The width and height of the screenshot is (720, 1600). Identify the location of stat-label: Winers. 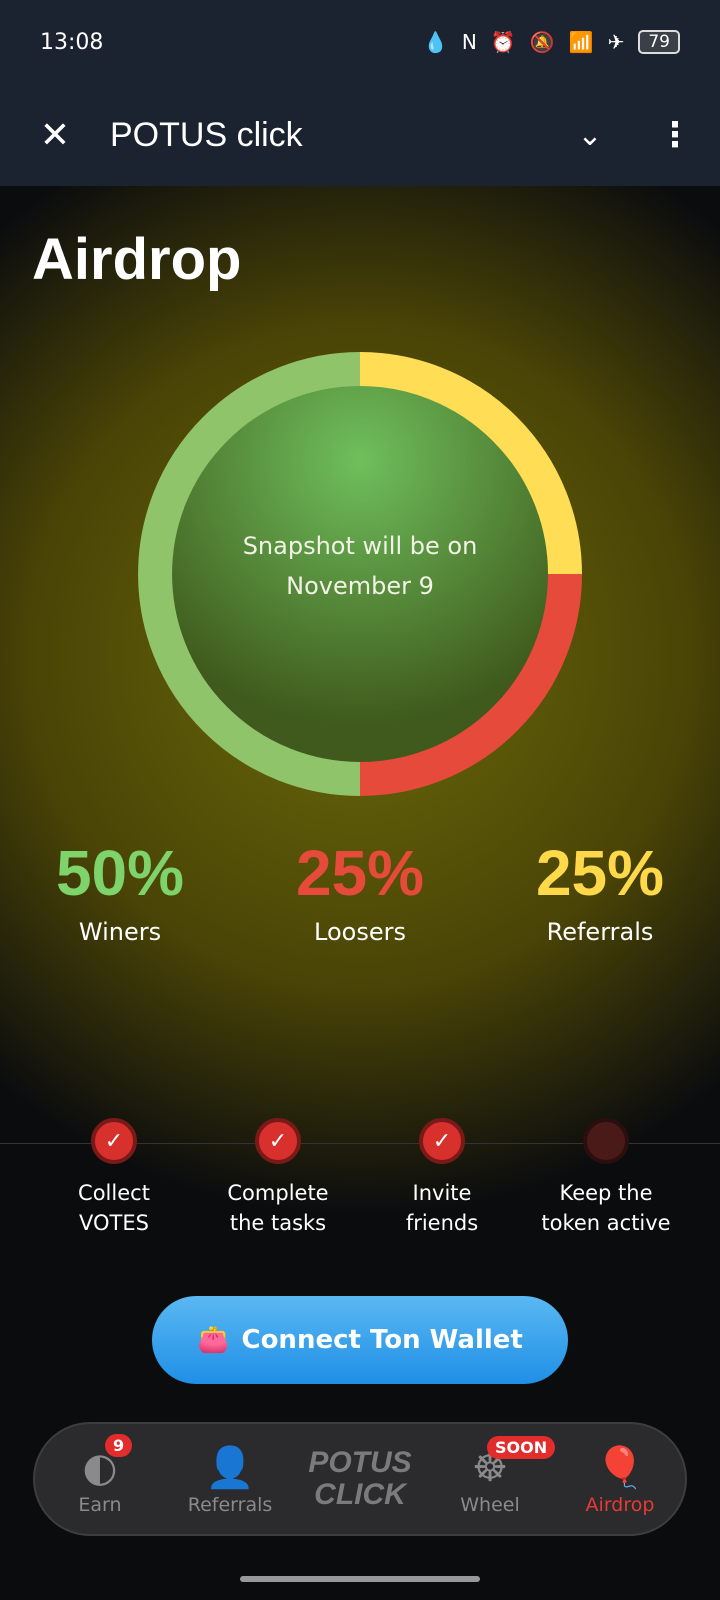
(120, 932).